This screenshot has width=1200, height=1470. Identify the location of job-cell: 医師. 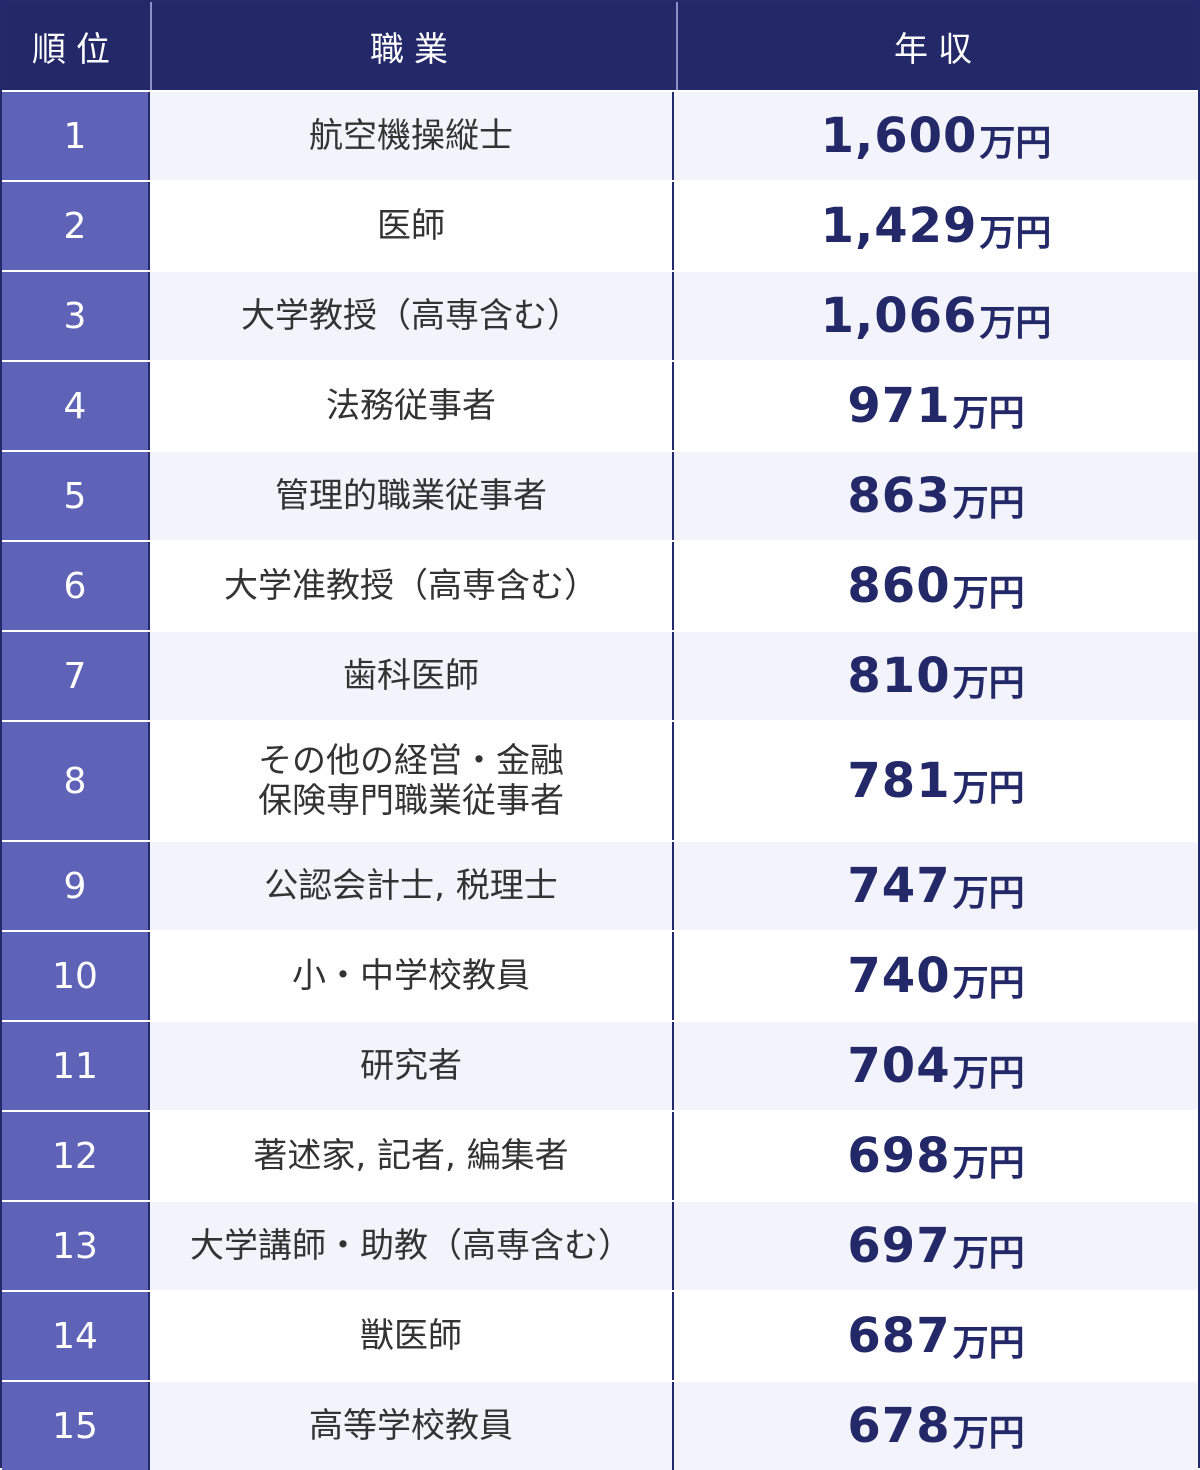
(412, 226).